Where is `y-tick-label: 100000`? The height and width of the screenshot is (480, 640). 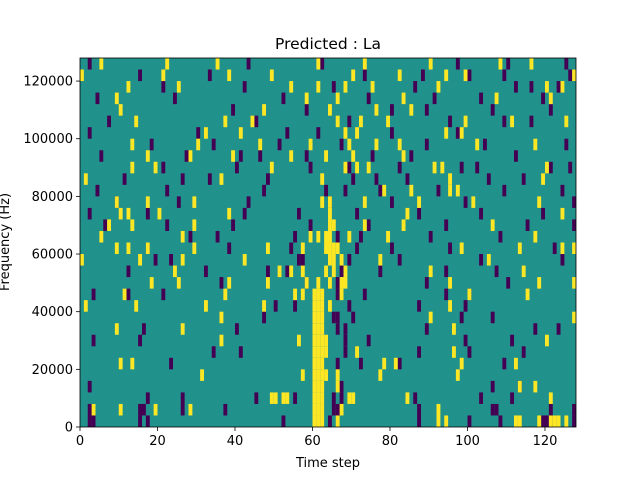
y-tick-label: 100000 is located at coordinates (48, 139).